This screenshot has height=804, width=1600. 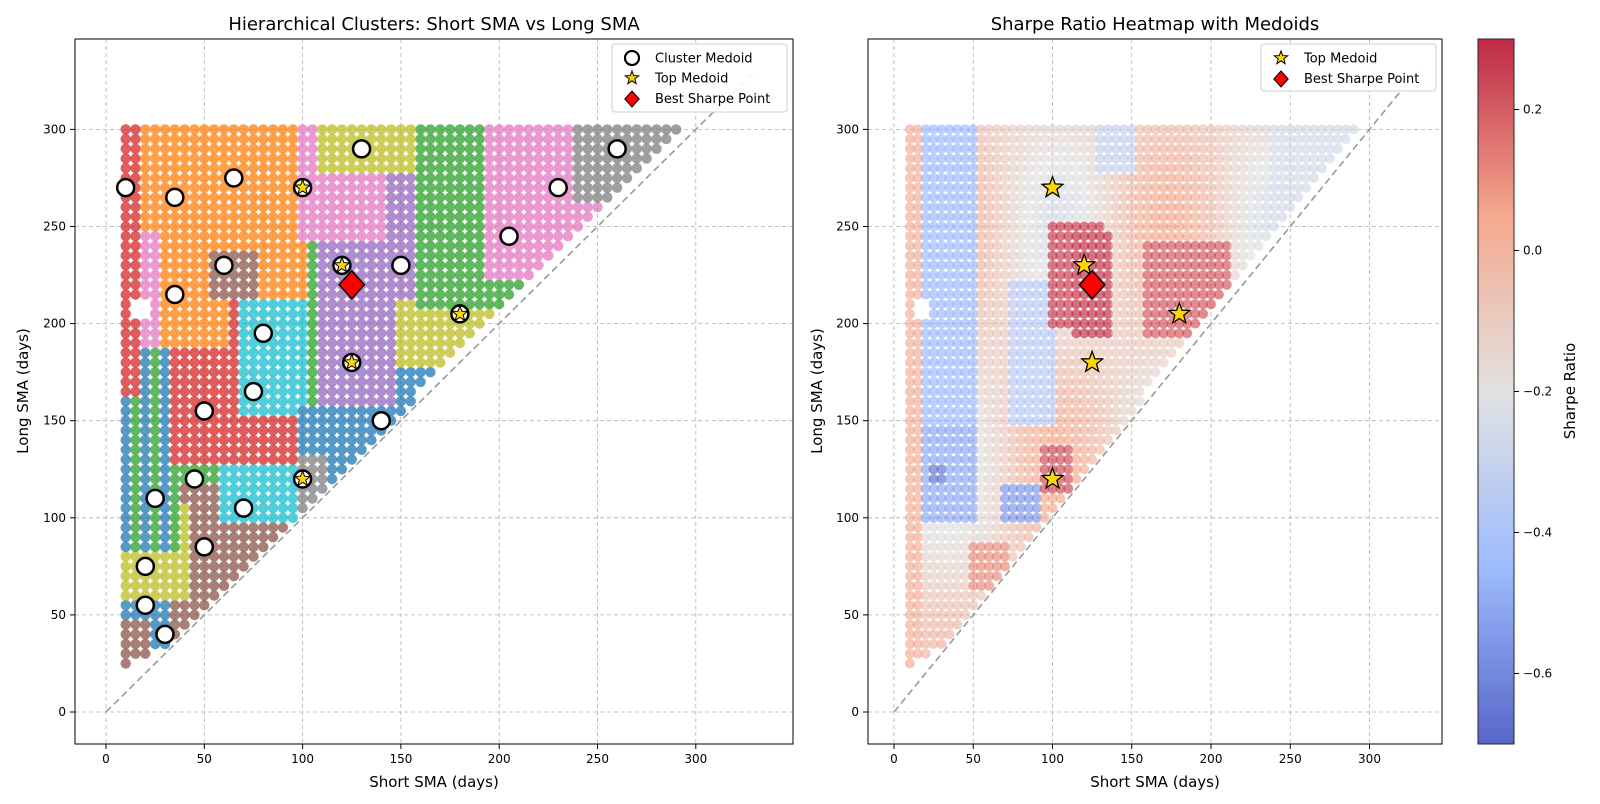 What do you see at coordinates (597, 759) in the screenshot?
I see `x-tick-label: 250` at bounding box center [597, 759].